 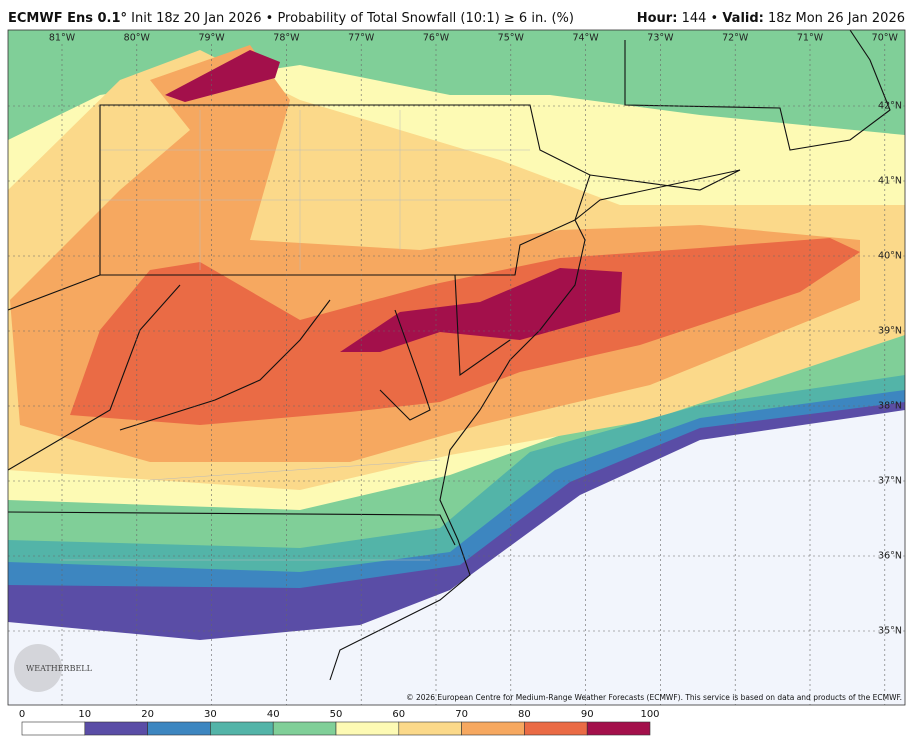 What do you see at coordinates (273, 714) in the screenshot?
I see `colorbar-label: 40` at bounding box center [273, 714].